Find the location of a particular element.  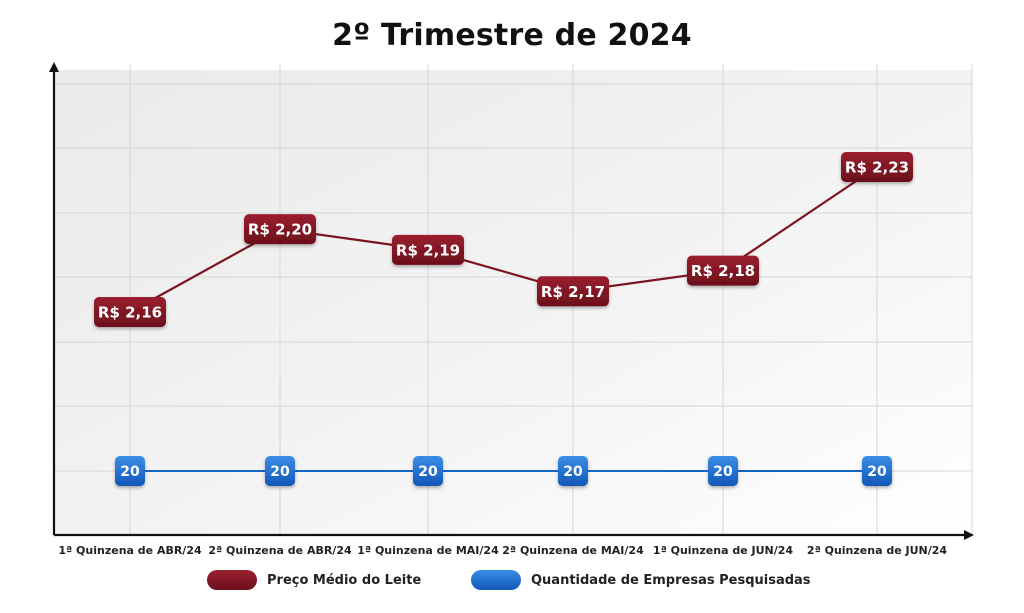

price-data-label: R$ 2,23 is located at coordinates (877, 168).